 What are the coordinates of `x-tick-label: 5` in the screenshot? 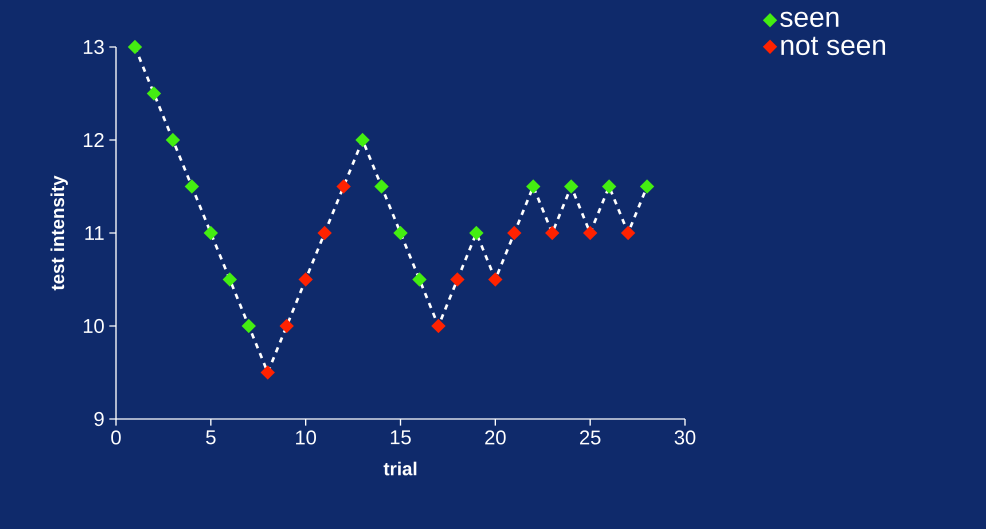 It's located at (211, 437).